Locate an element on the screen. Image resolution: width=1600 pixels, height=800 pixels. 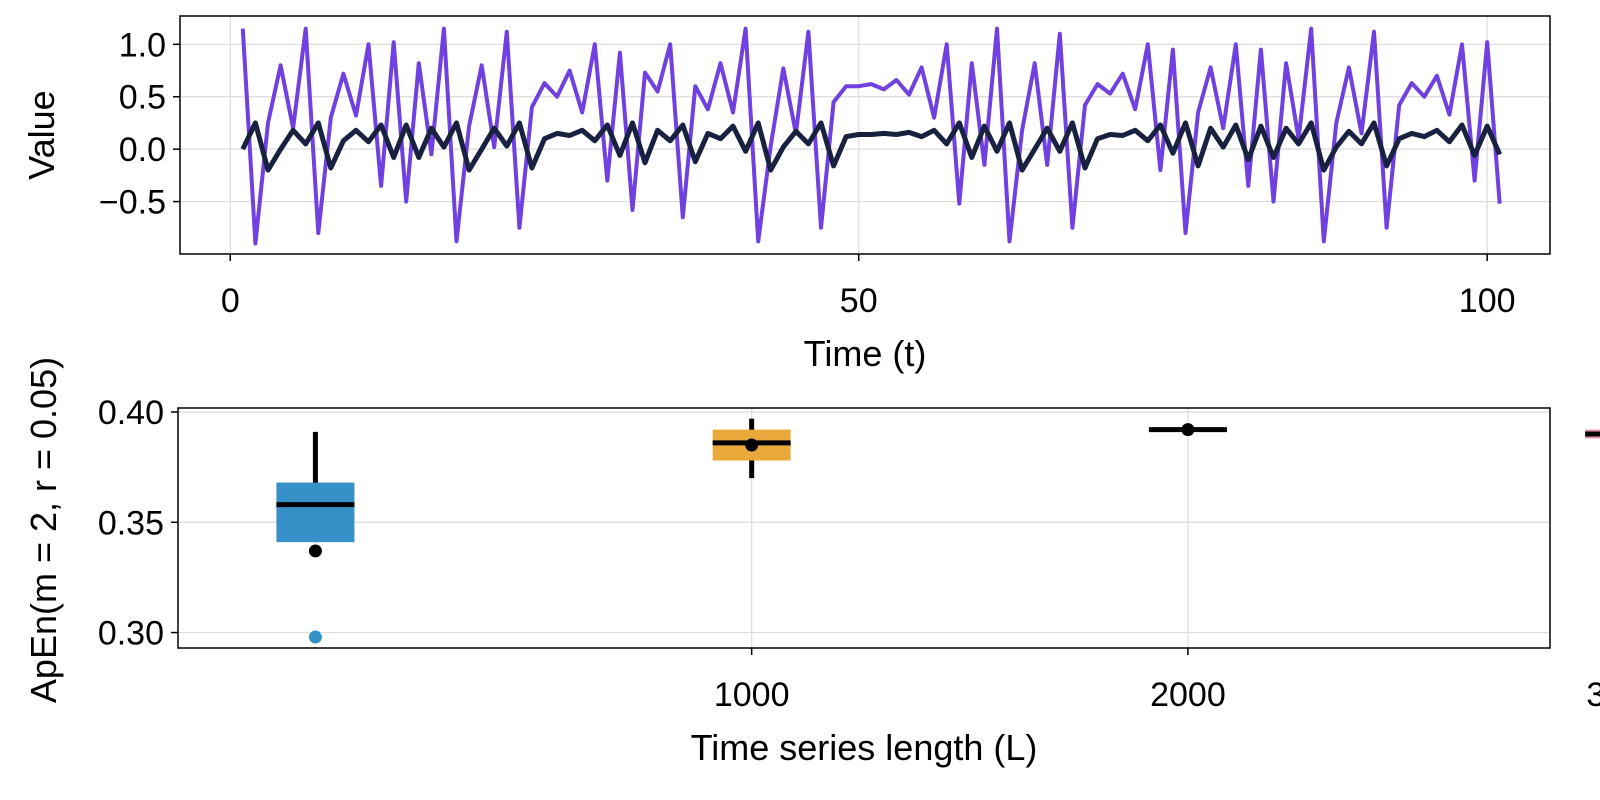
line-chart-y-tick-label: 0.5 is located at coordinates (142, 98).